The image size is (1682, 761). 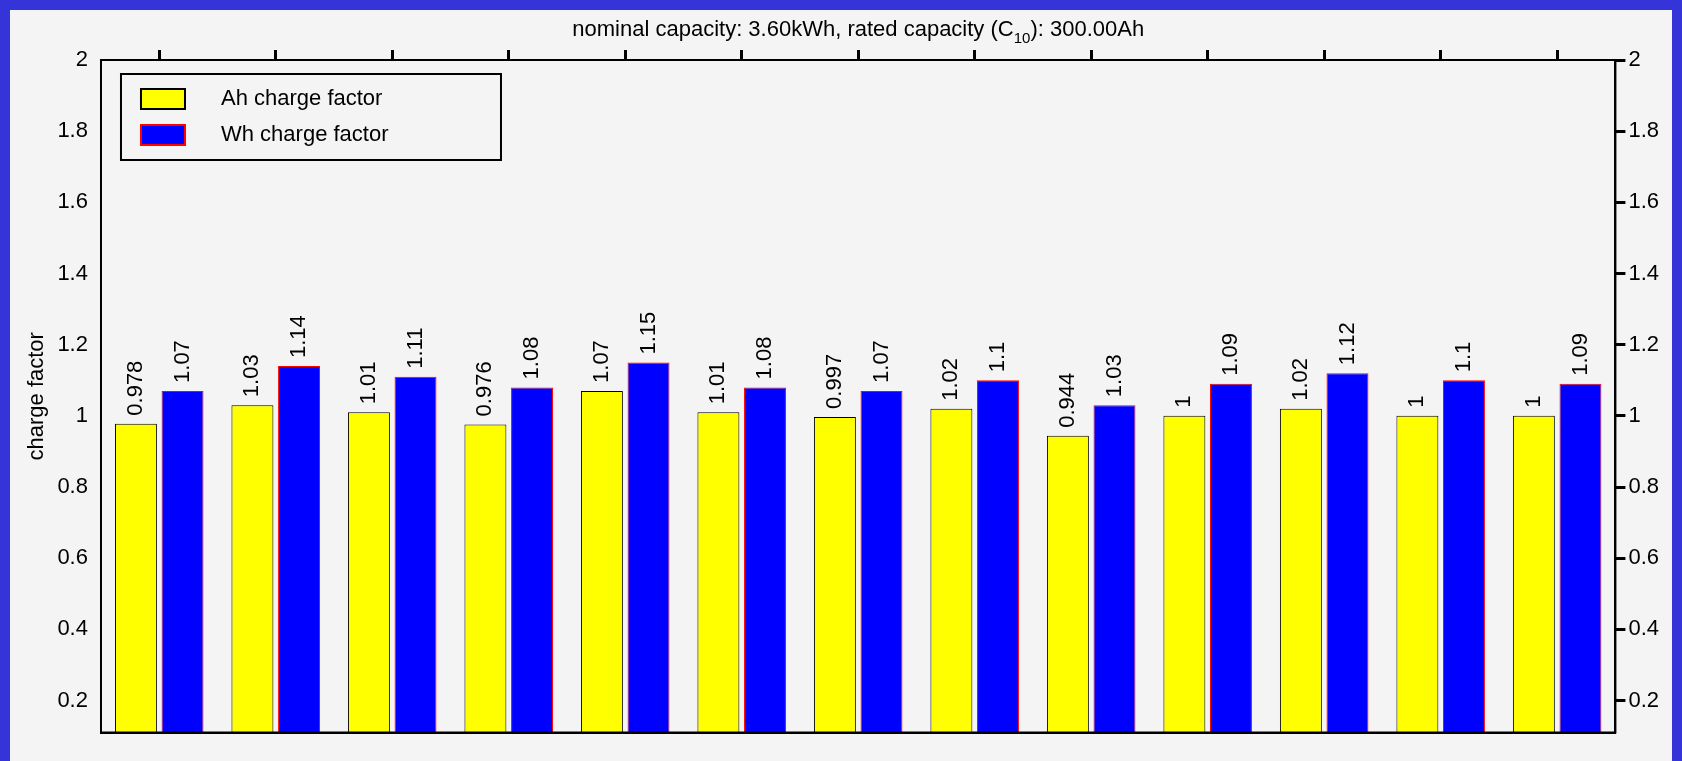 What do you see at coordinates (1634, 59) in the screenshot?
I see `y2-tick-label: 2` at bounding box center [1634, 59].